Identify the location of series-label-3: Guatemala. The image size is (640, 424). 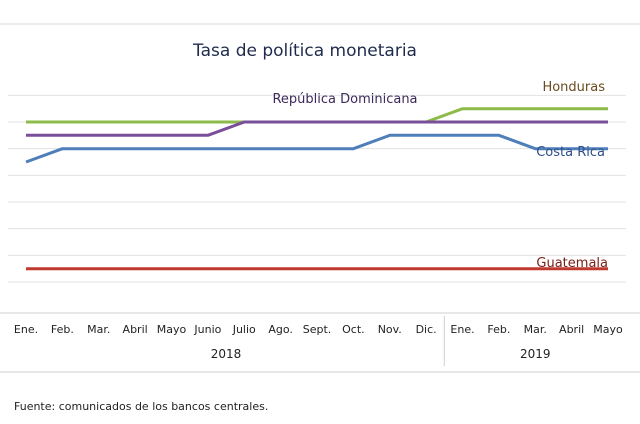
(572, 263).